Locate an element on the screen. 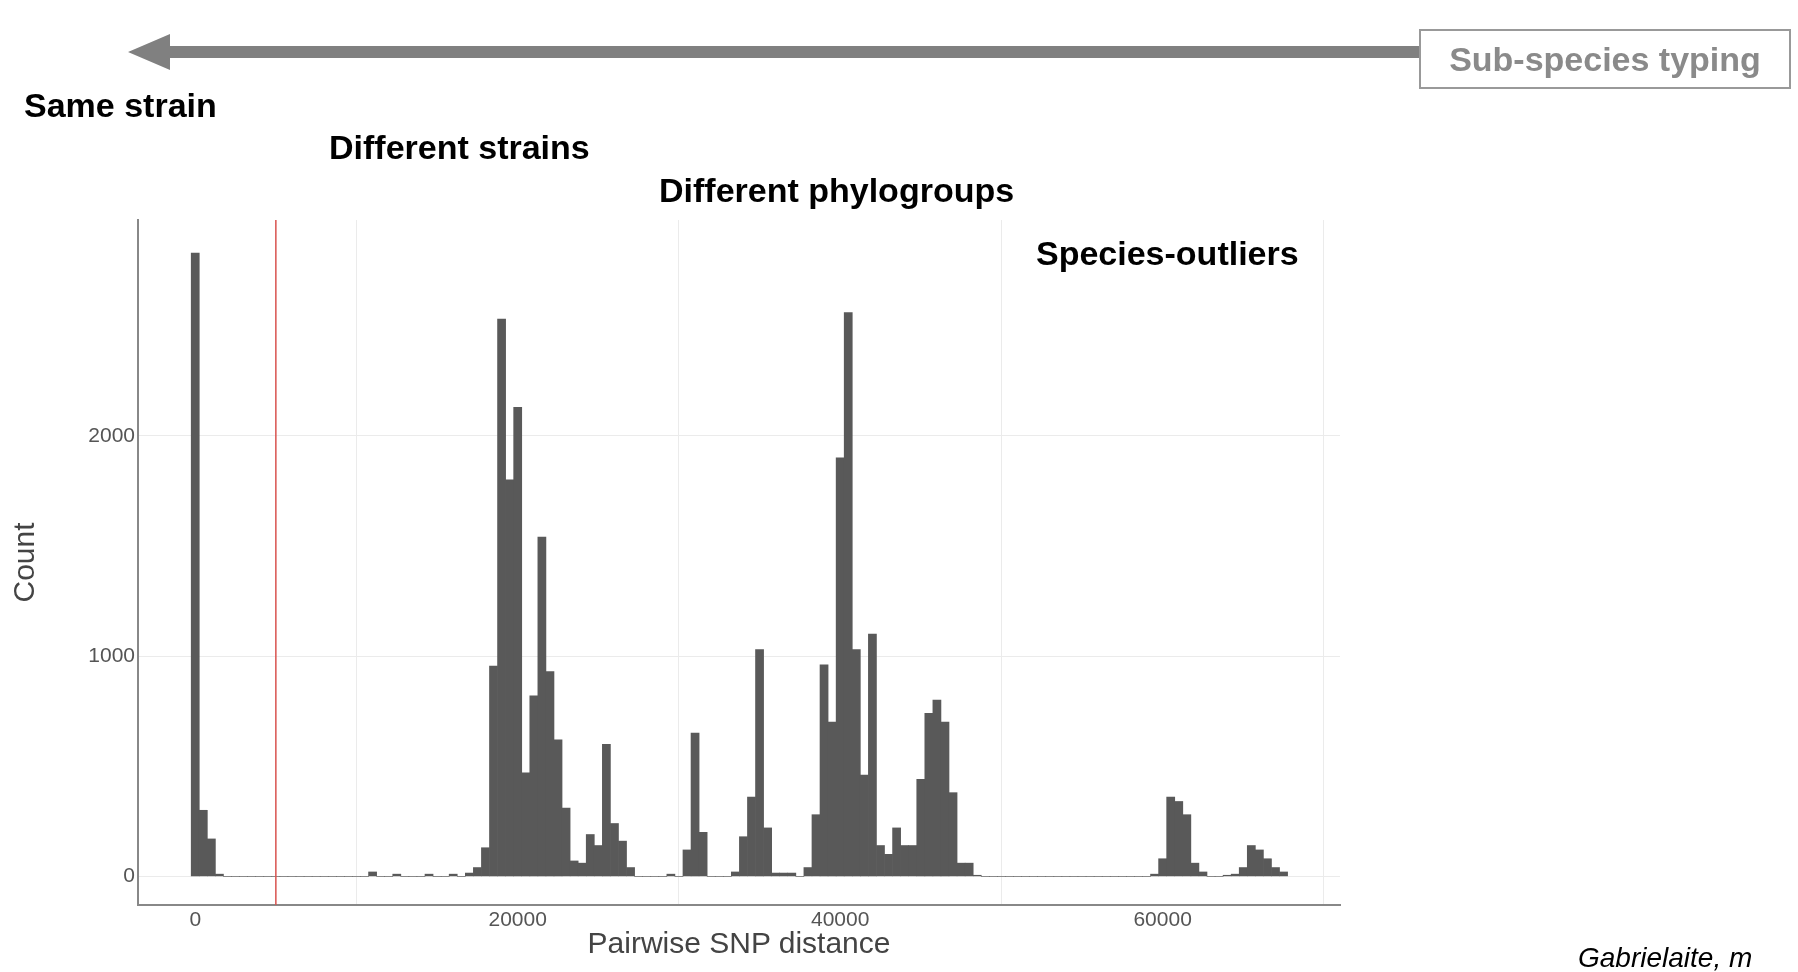  x-tick-label: 0 is located at coordinates (195, 919).